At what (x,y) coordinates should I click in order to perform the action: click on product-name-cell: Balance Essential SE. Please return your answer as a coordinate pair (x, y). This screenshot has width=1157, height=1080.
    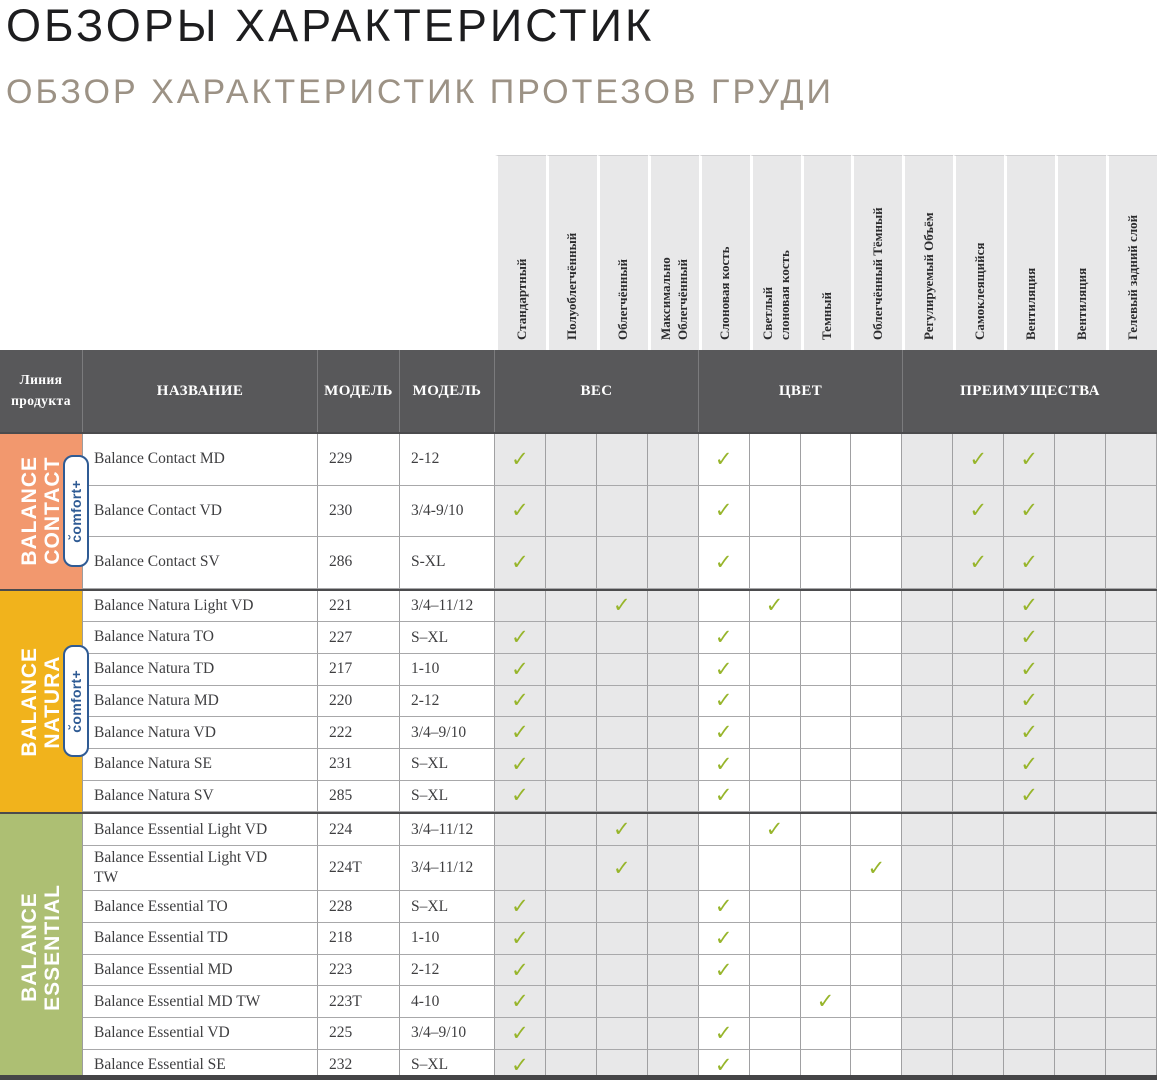
    Looking at the image, I should click on (200, 1064).